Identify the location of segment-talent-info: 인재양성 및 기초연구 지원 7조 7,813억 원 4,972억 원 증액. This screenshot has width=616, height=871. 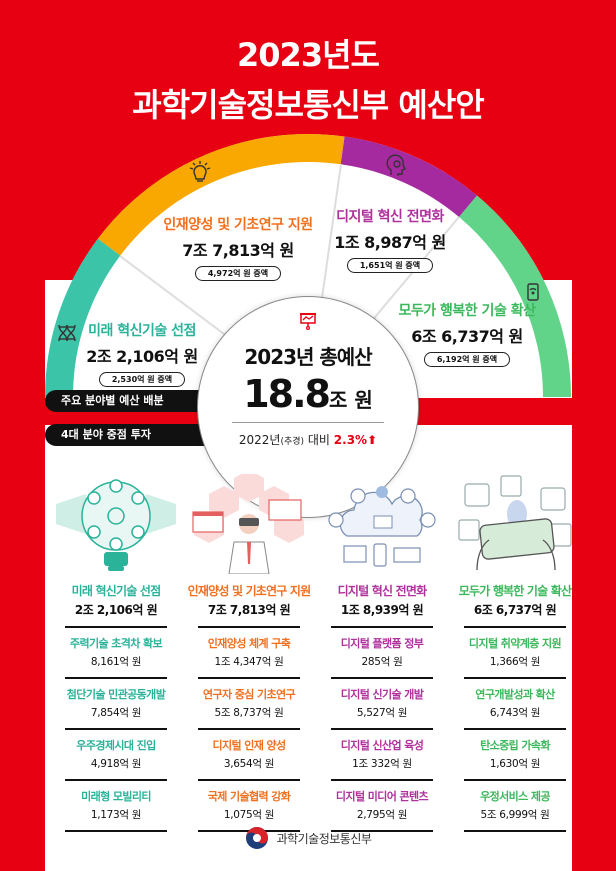
(238, 247).